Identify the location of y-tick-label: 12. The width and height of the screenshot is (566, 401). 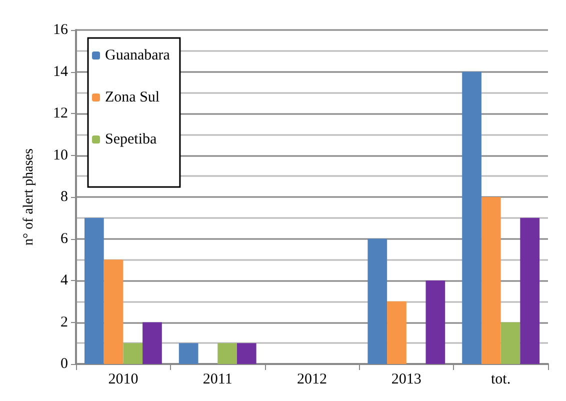
(60, 114).